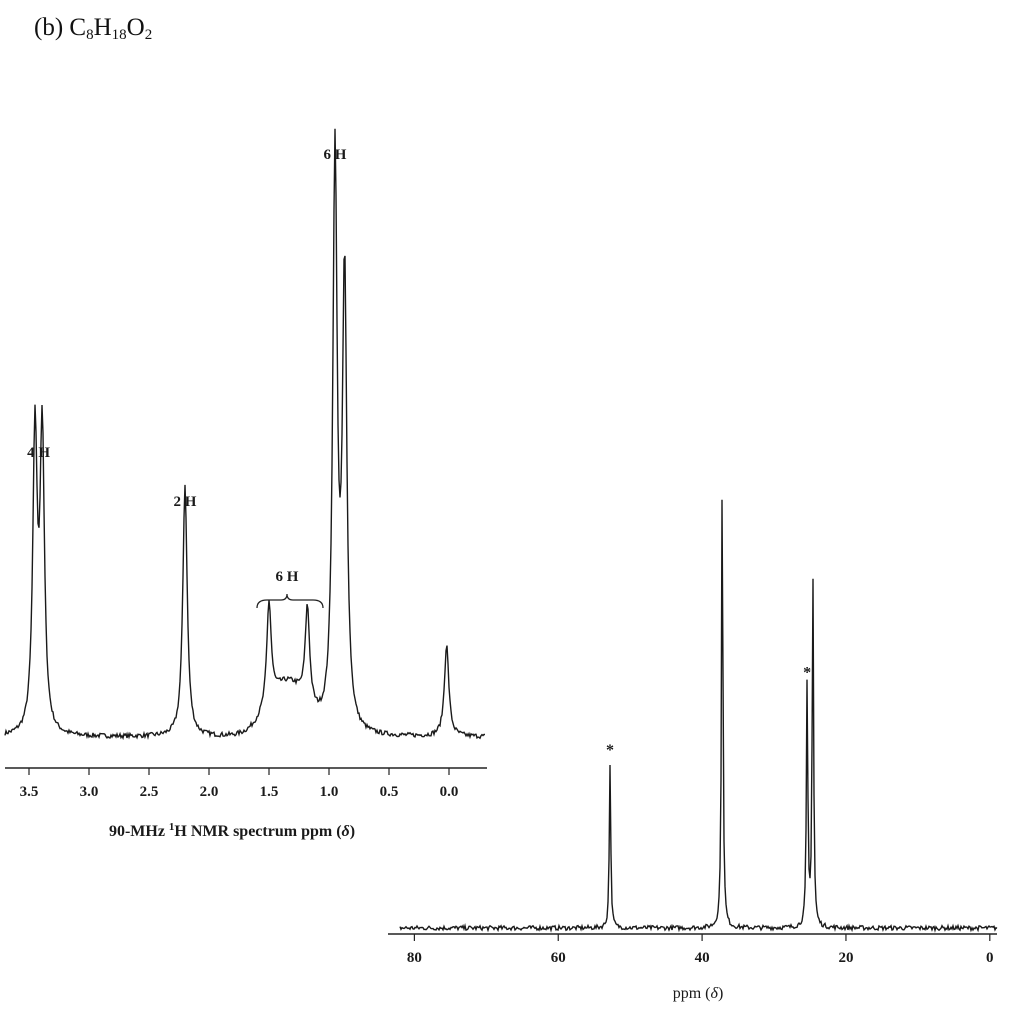 Image resolution: width=1024 pixels, height=1012 pixels. Describe the element at coordinates (389, 792) in the screenshot. I see `h1-tick-label: 0.5` at that location.